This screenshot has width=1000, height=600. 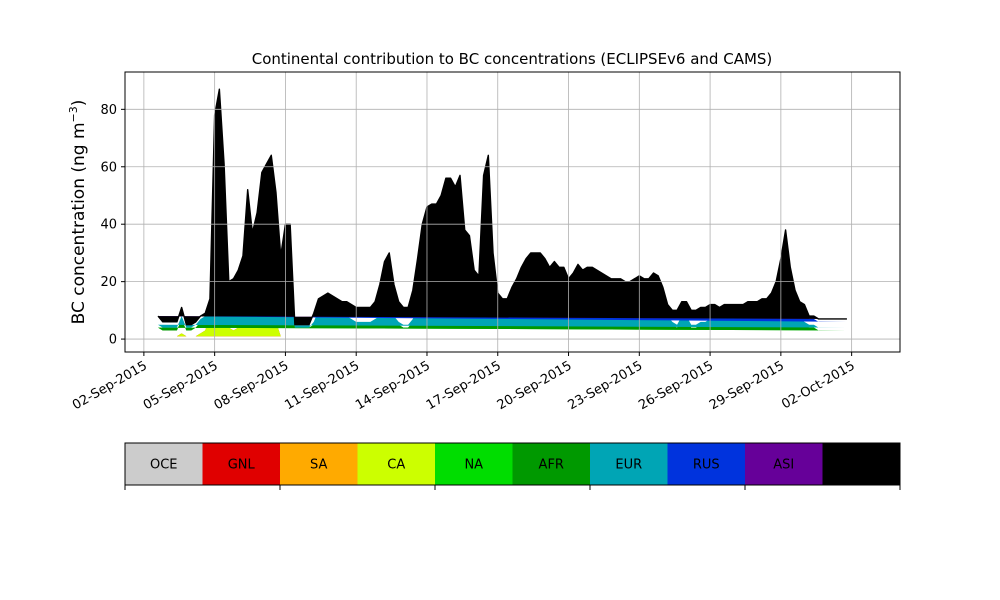 I want to click on legend-label-rus: RUS, so click(x=706, y=465).